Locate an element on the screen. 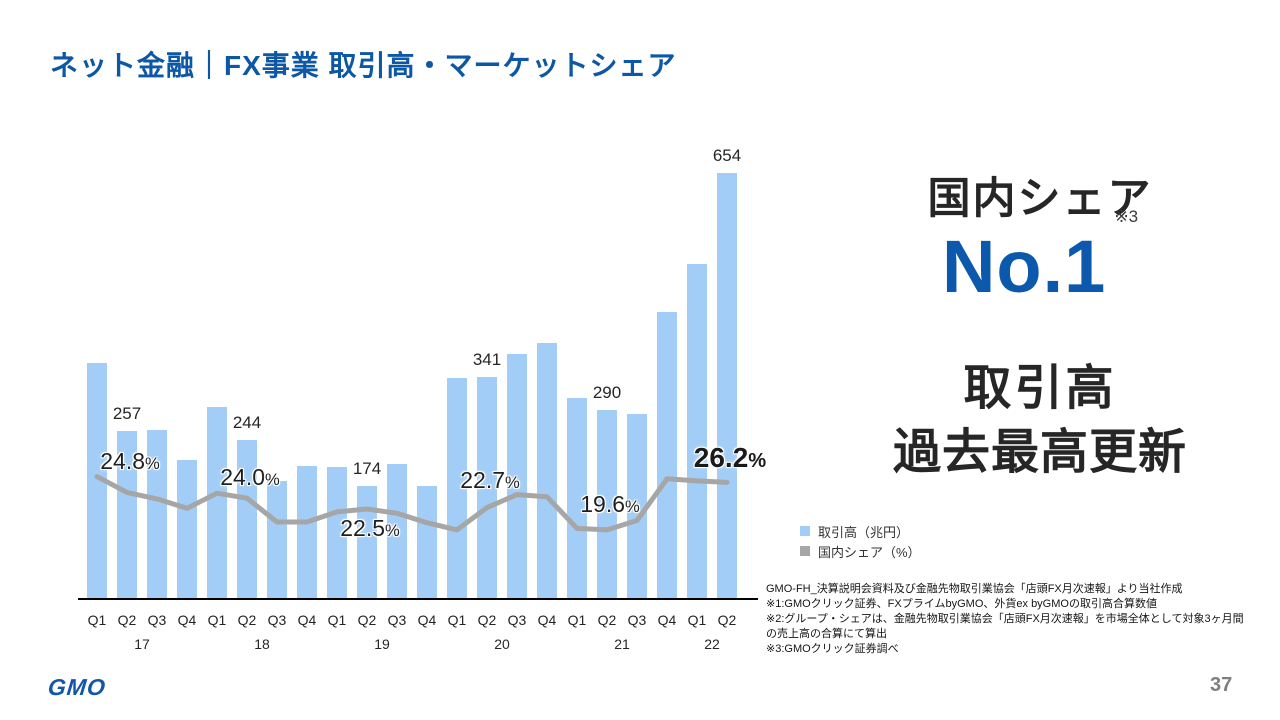  legend-label: 取引高（兆円） is located at coordinates (864, 532).